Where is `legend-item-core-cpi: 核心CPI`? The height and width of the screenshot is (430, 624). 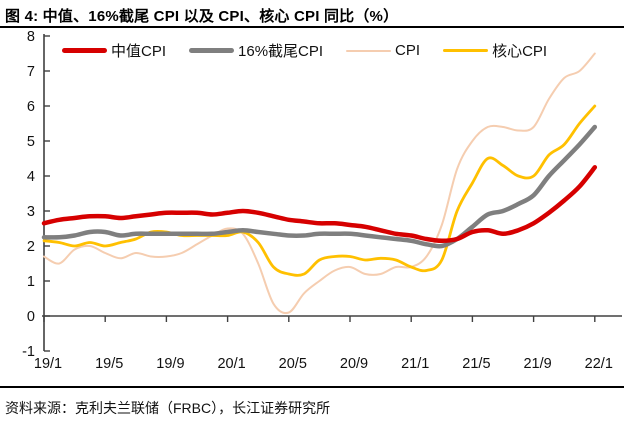
legend-item-core-cpi: 核心CPI is located at coordinates (495, 50).